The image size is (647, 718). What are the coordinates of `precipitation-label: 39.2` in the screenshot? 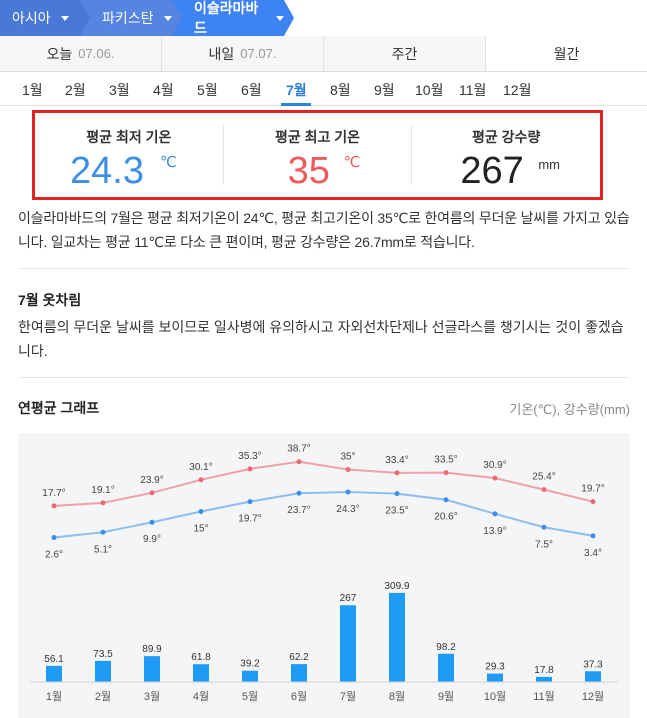 It's located at (250, 664).